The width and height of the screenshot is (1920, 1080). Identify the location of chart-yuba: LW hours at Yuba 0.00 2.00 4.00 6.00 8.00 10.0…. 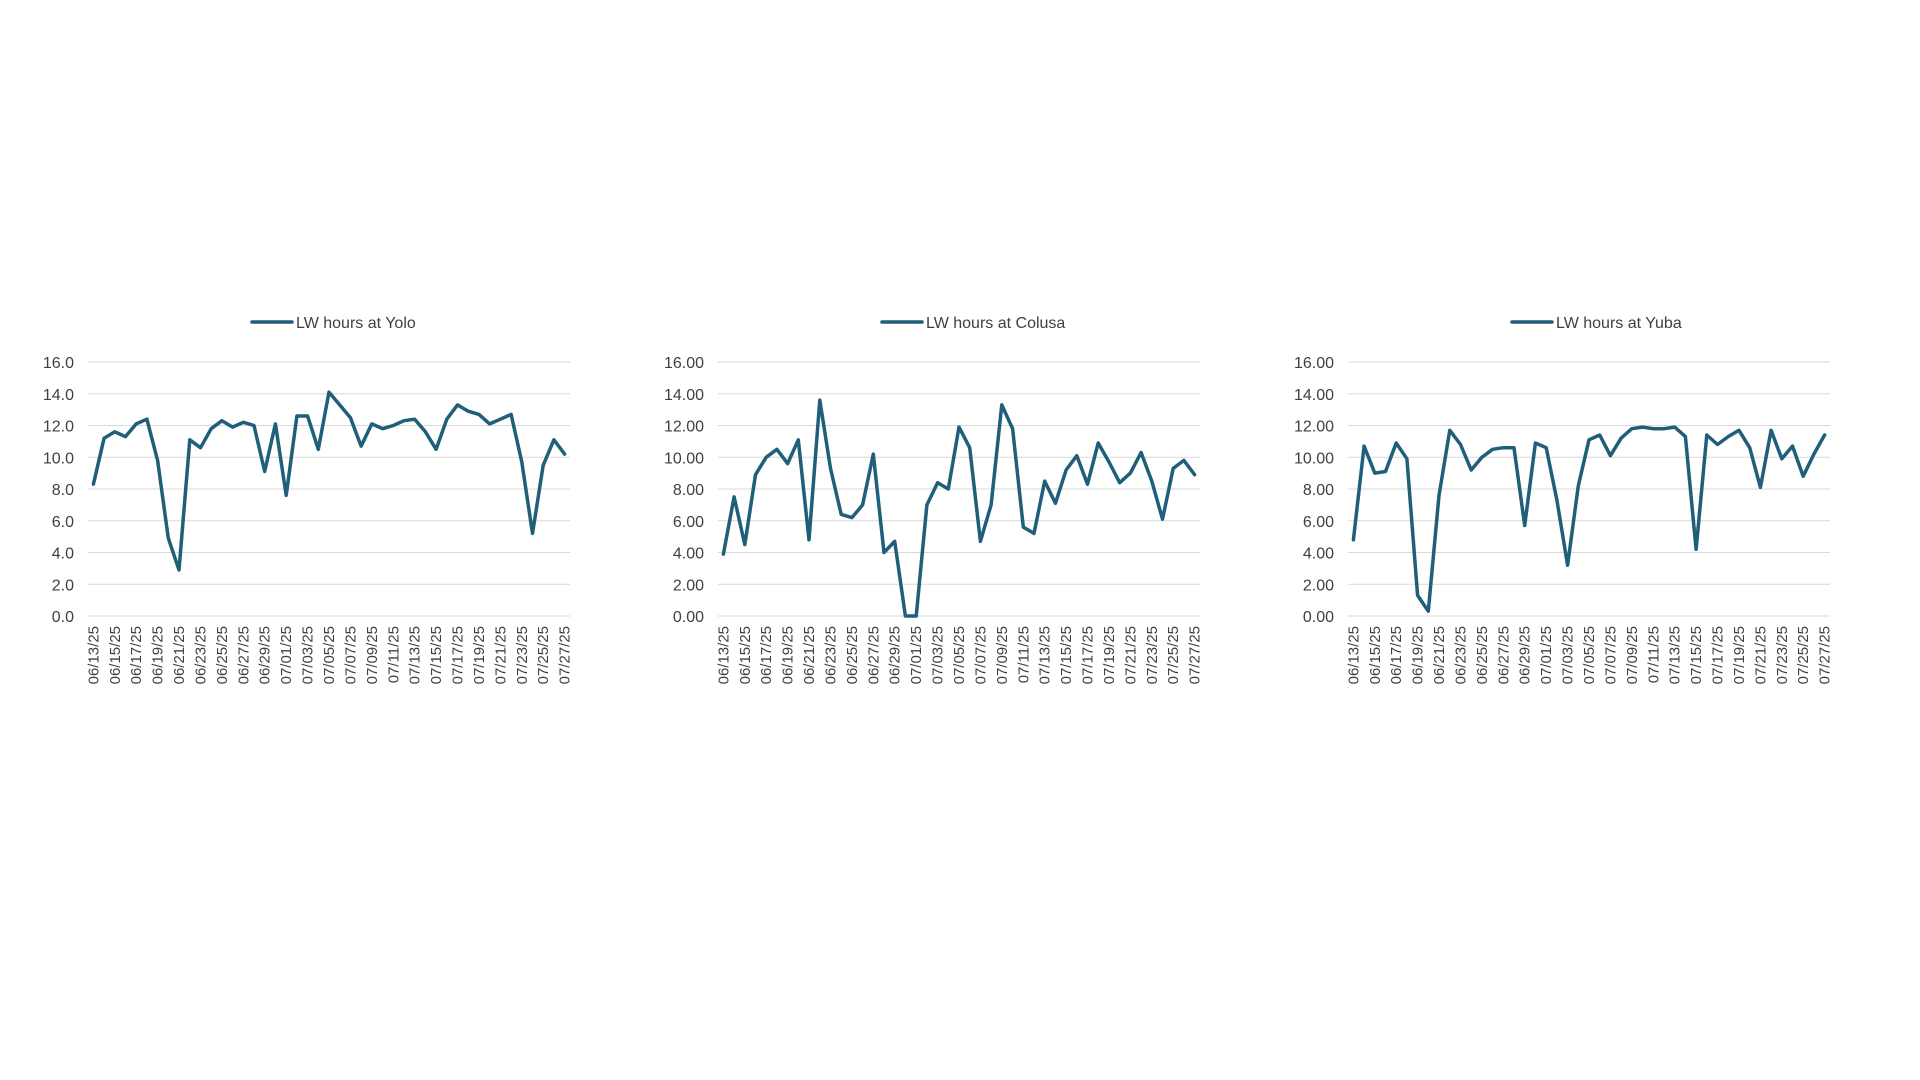
(1570, 510).